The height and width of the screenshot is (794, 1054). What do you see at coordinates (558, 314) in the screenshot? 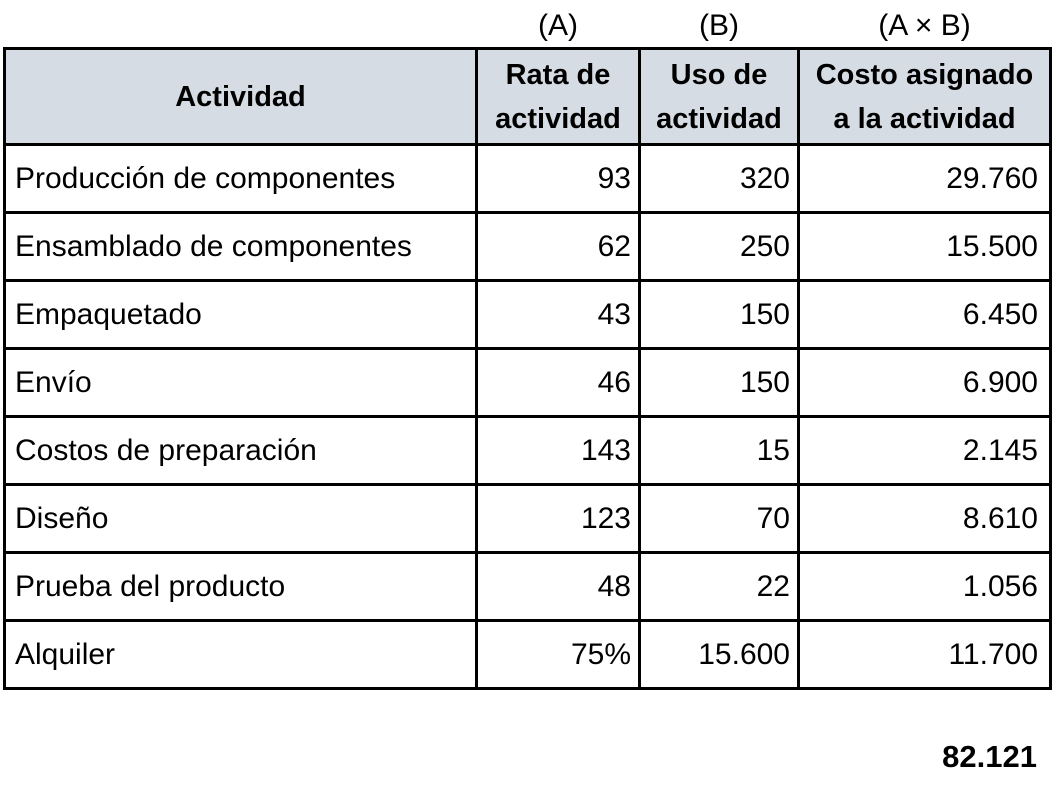
I see `rate-cell: 43` at bounding box center [558, 314].